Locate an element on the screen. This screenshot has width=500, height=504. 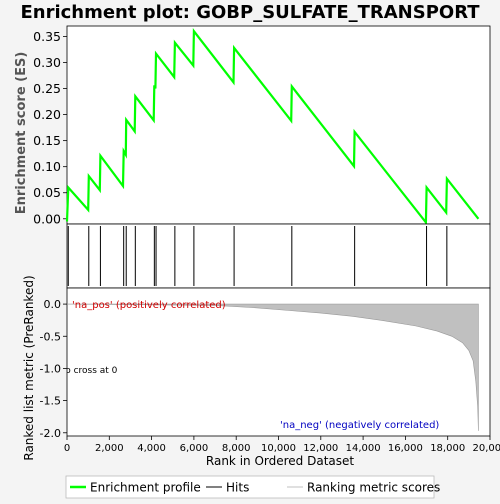
chart-title: Enrichment plot: GOBP_SULFATE_TRANSPORT is located at coordinates (250, 12).